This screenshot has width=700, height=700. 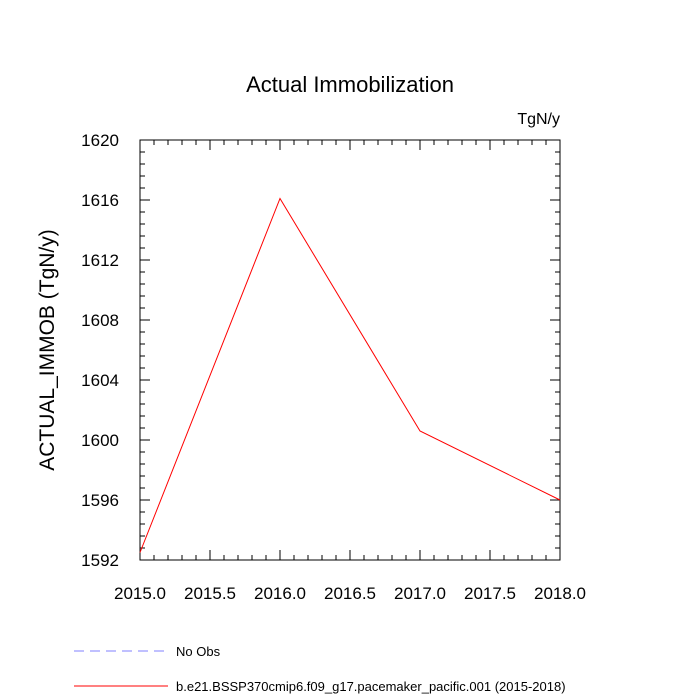 What do you see at coordinates (280, 593) in the screenshot?
I see `x-tick-label: 2016.0` at bounding box center [280, 593].